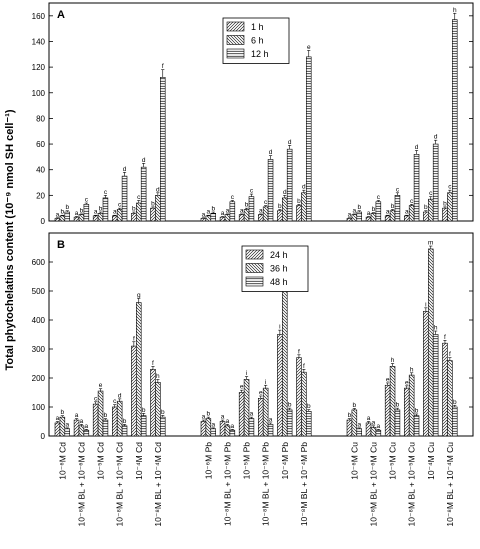 This screenshot has width=480, height=549. Describe the element at coordinates (40, 195) in the screenshot. I see `y-tick-label: 20` at that location.